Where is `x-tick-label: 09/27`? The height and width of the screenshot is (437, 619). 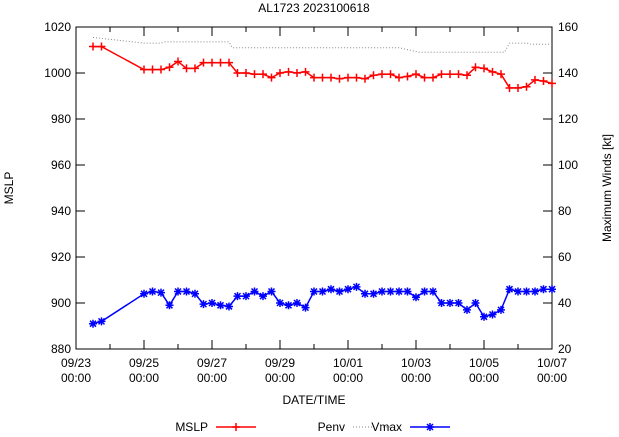 x-tick-label: 09/27 is located at coordinates (212, 363).